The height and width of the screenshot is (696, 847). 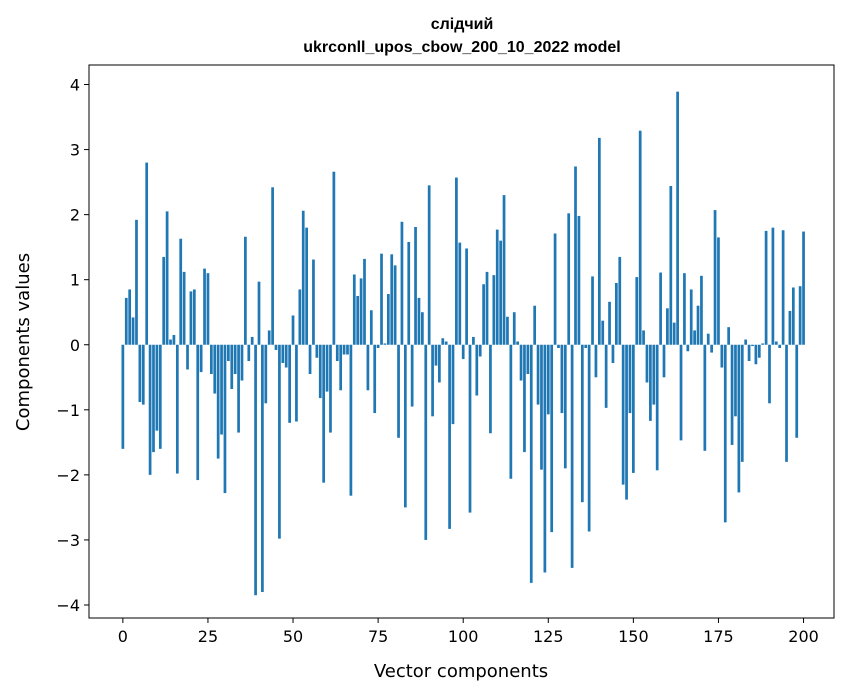 I want to click on x-tick-label: 200, so click(x=803, y=636).